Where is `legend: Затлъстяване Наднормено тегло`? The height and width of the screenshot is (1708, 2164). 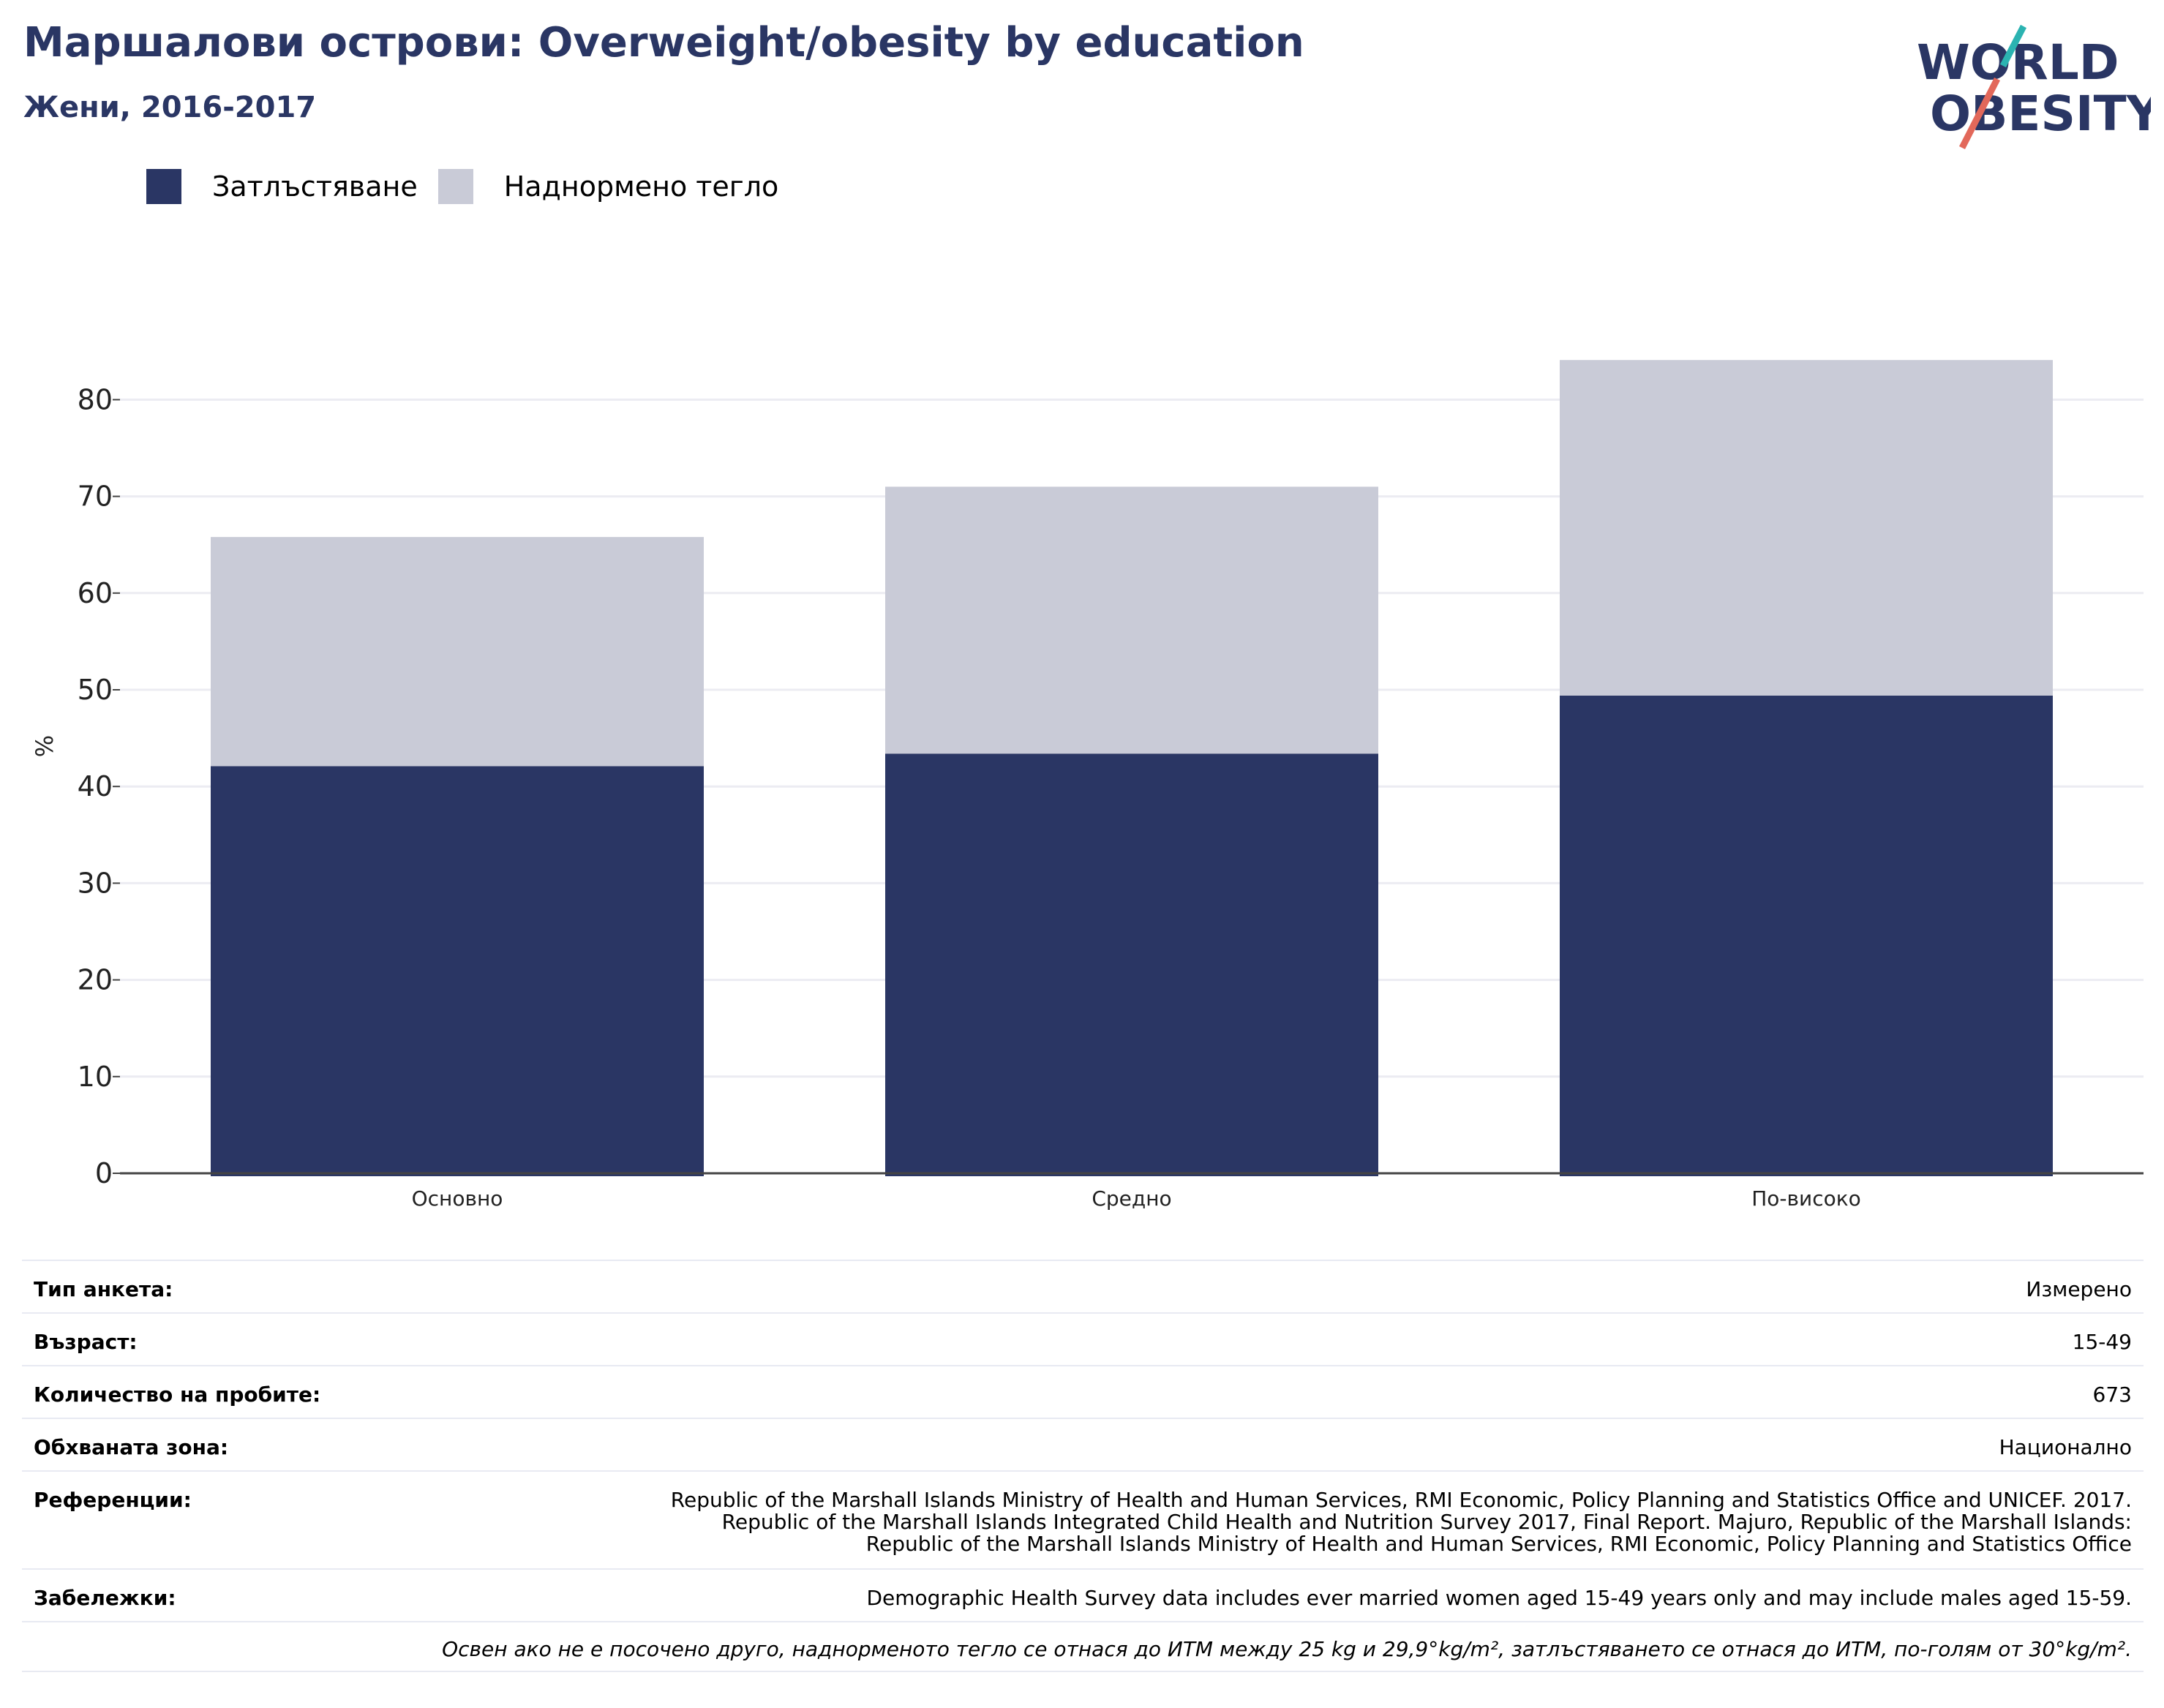 legend: Затлъстяване Наднормено тегло is located at coordinates (472, 186).